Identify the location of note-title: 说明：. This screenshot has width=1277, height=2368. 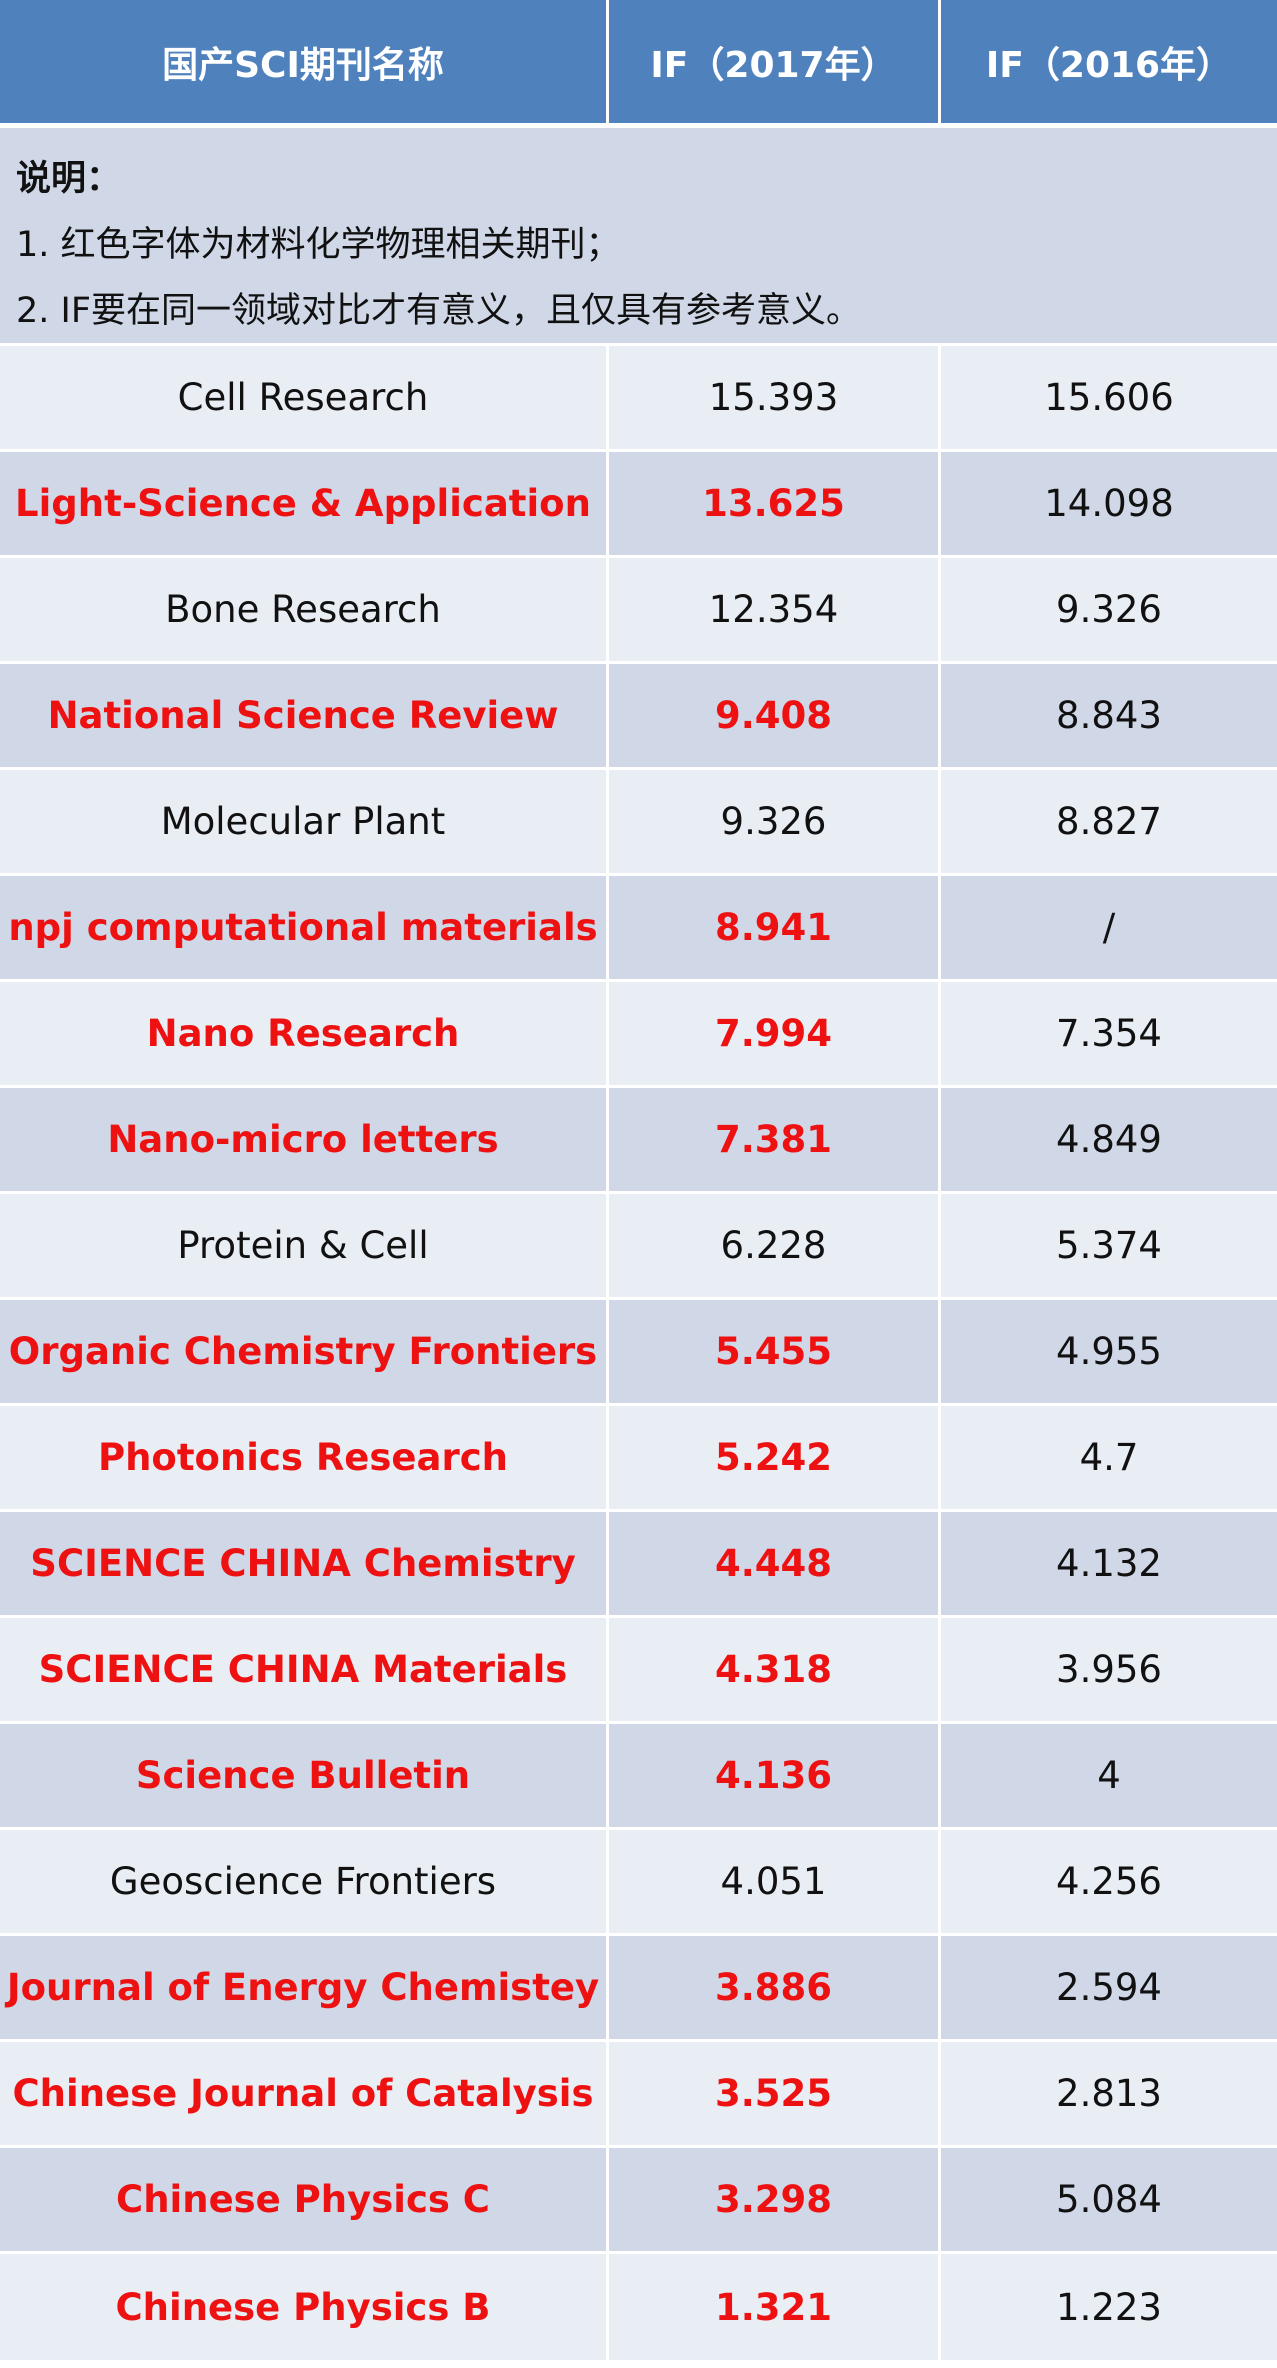
(69, 179).